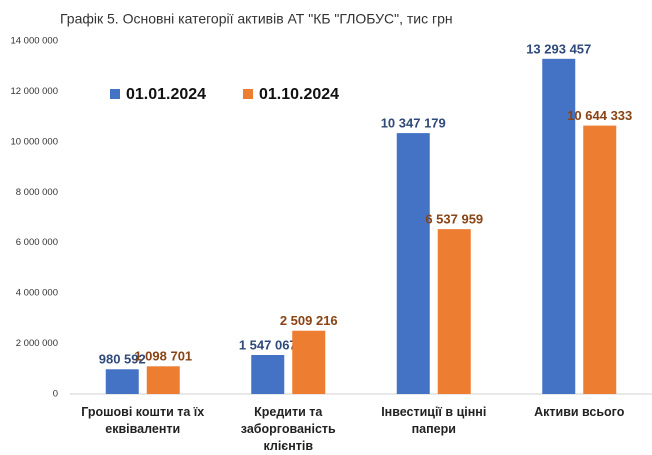 This screenshot has height=455, width=652. I want to click on y-tick-label: 12 000 000, so click(34, 91).